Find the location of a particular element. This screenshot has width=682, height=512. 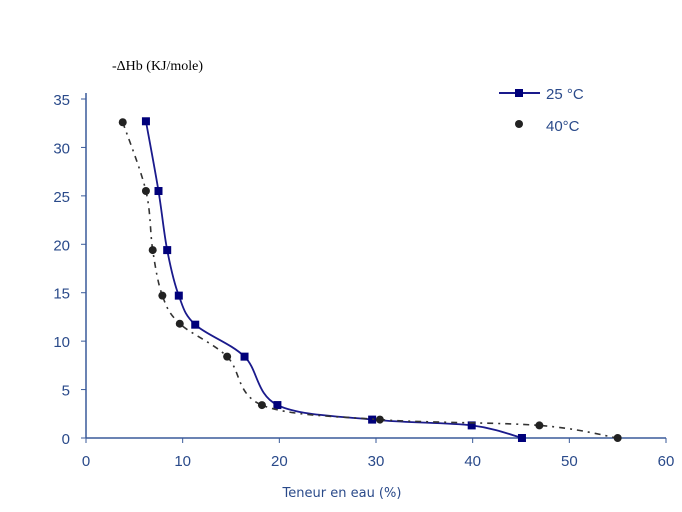

legend-label-40c: 40°C is located at coordinates (563, 126).